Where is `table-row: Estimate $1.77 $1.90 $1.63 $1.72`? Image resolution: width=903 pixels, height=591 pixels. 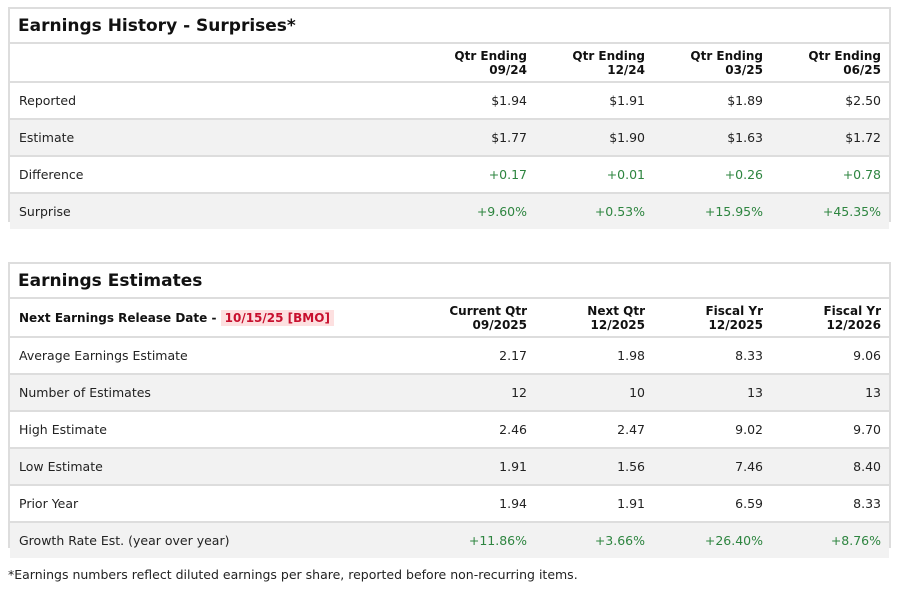
table-row: Estimate $1.77 $1.90 $1.63 $1.72 is located at coordinates (449, 138).